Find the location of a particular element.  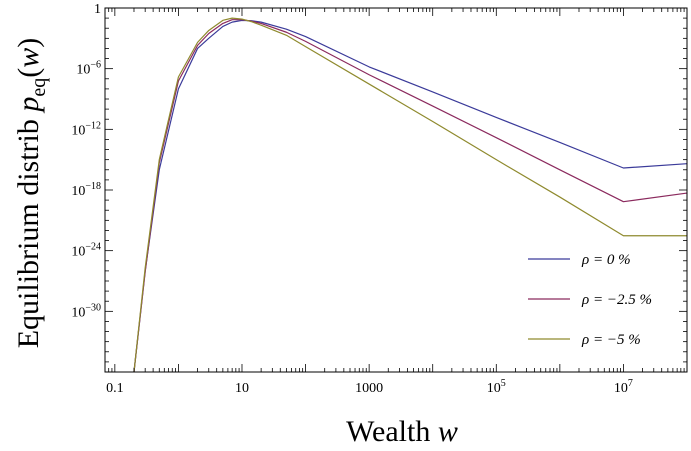

legend: ρ = 0 % ρ = −2.5 % ρ = −5 % is located at coordinates (590, 300).